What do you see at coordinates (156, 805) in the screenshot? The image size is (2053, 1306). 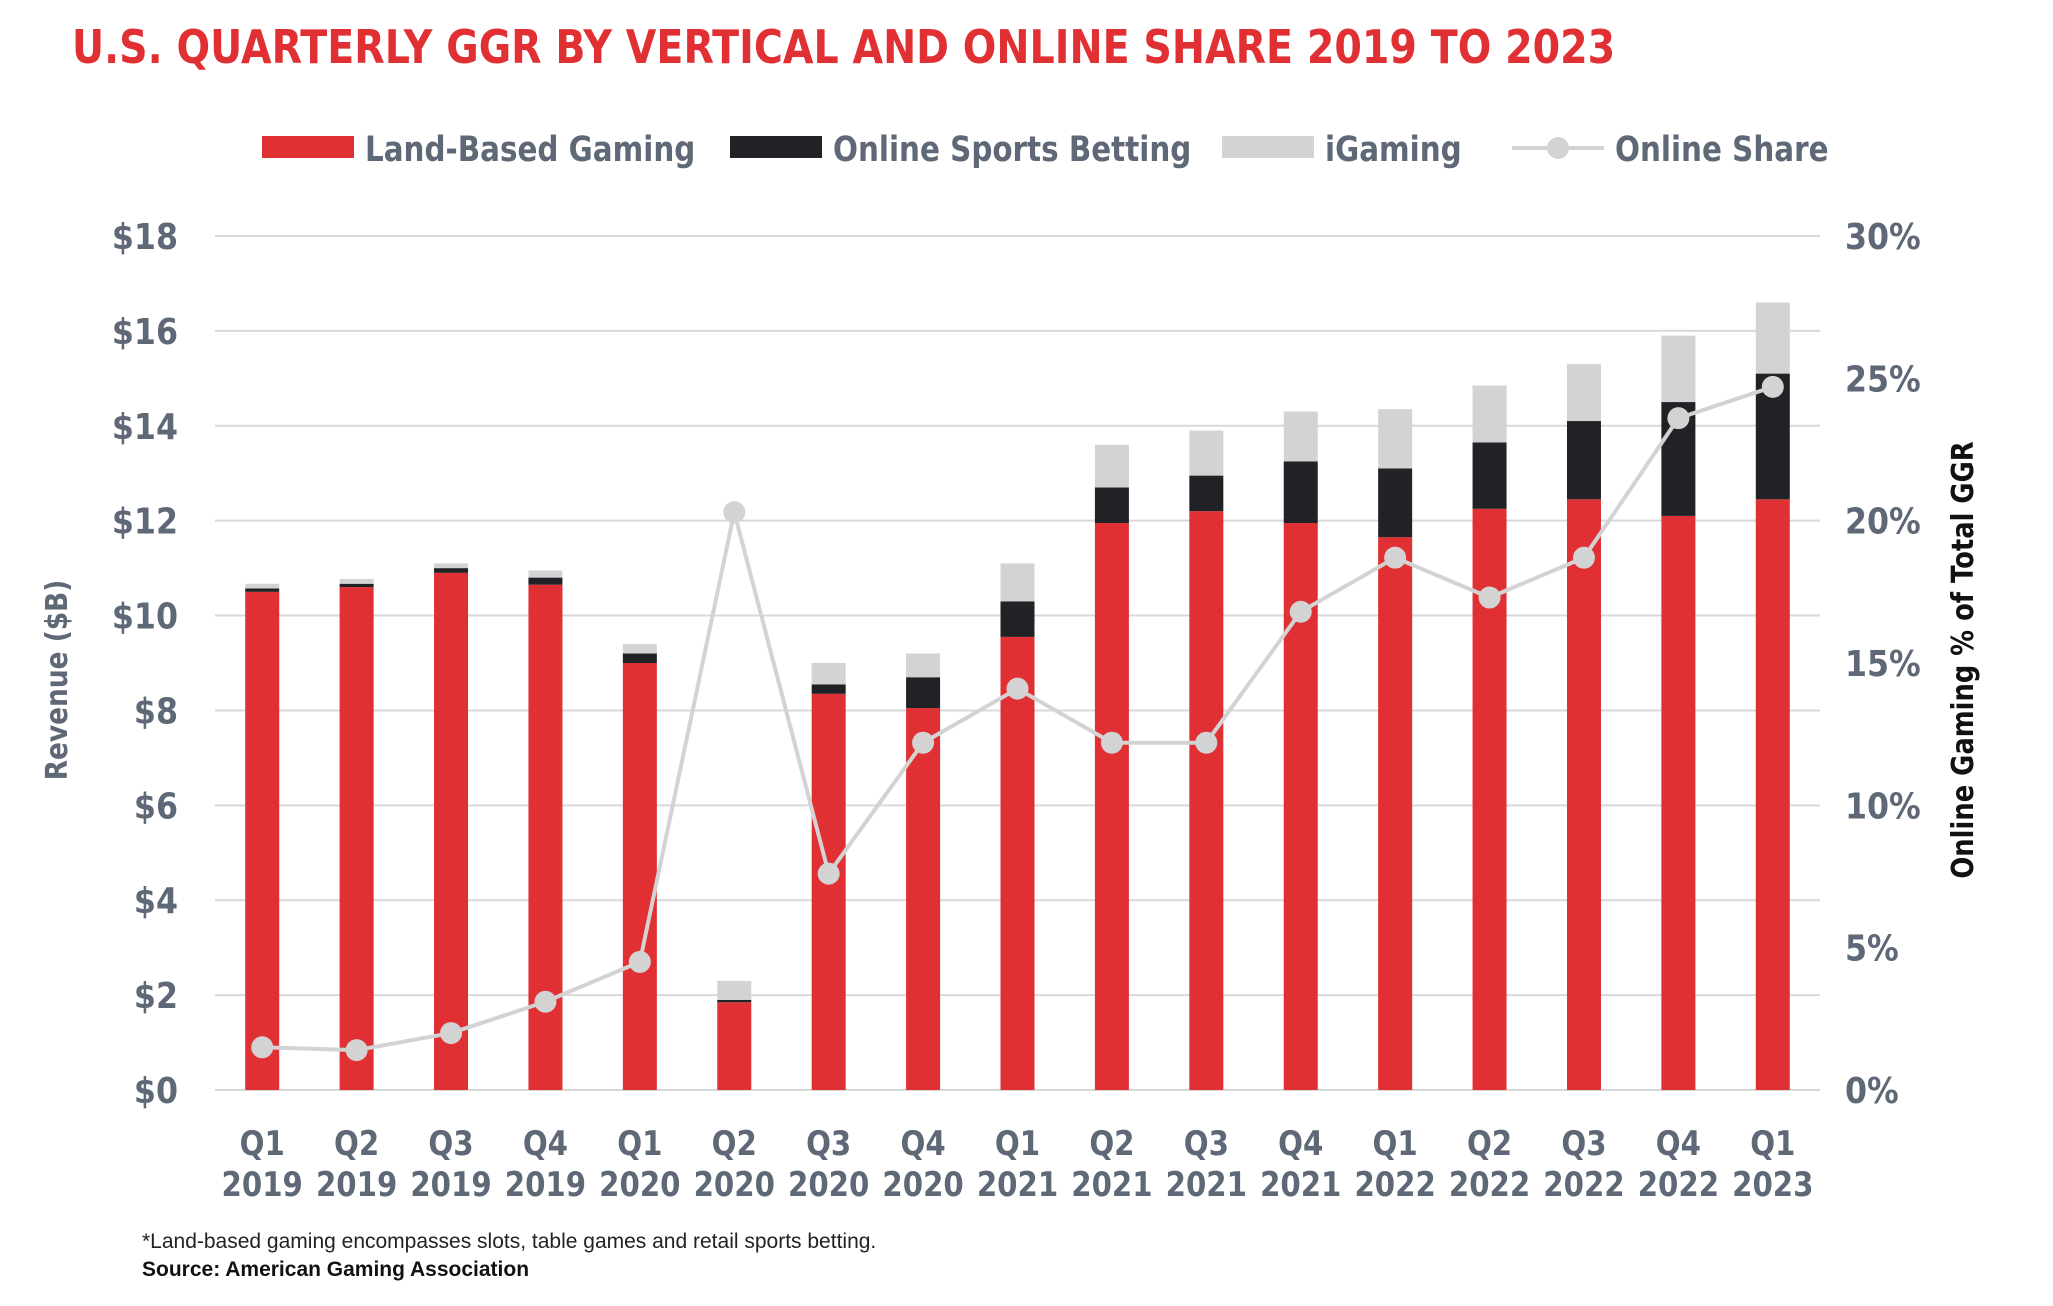 I see `y-tick-label: $6` at bounding box center [156, 805].